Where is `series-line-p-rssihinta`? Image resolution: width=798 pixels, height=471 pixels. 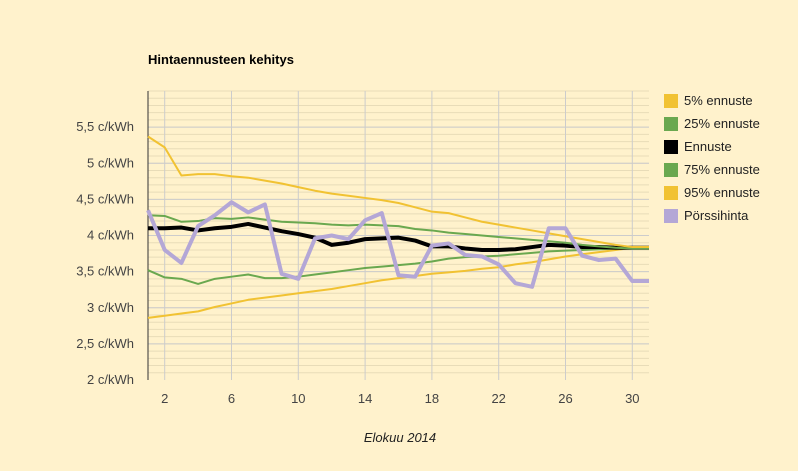 series-line-p-rssihinta is located at coordinates (397, 244).